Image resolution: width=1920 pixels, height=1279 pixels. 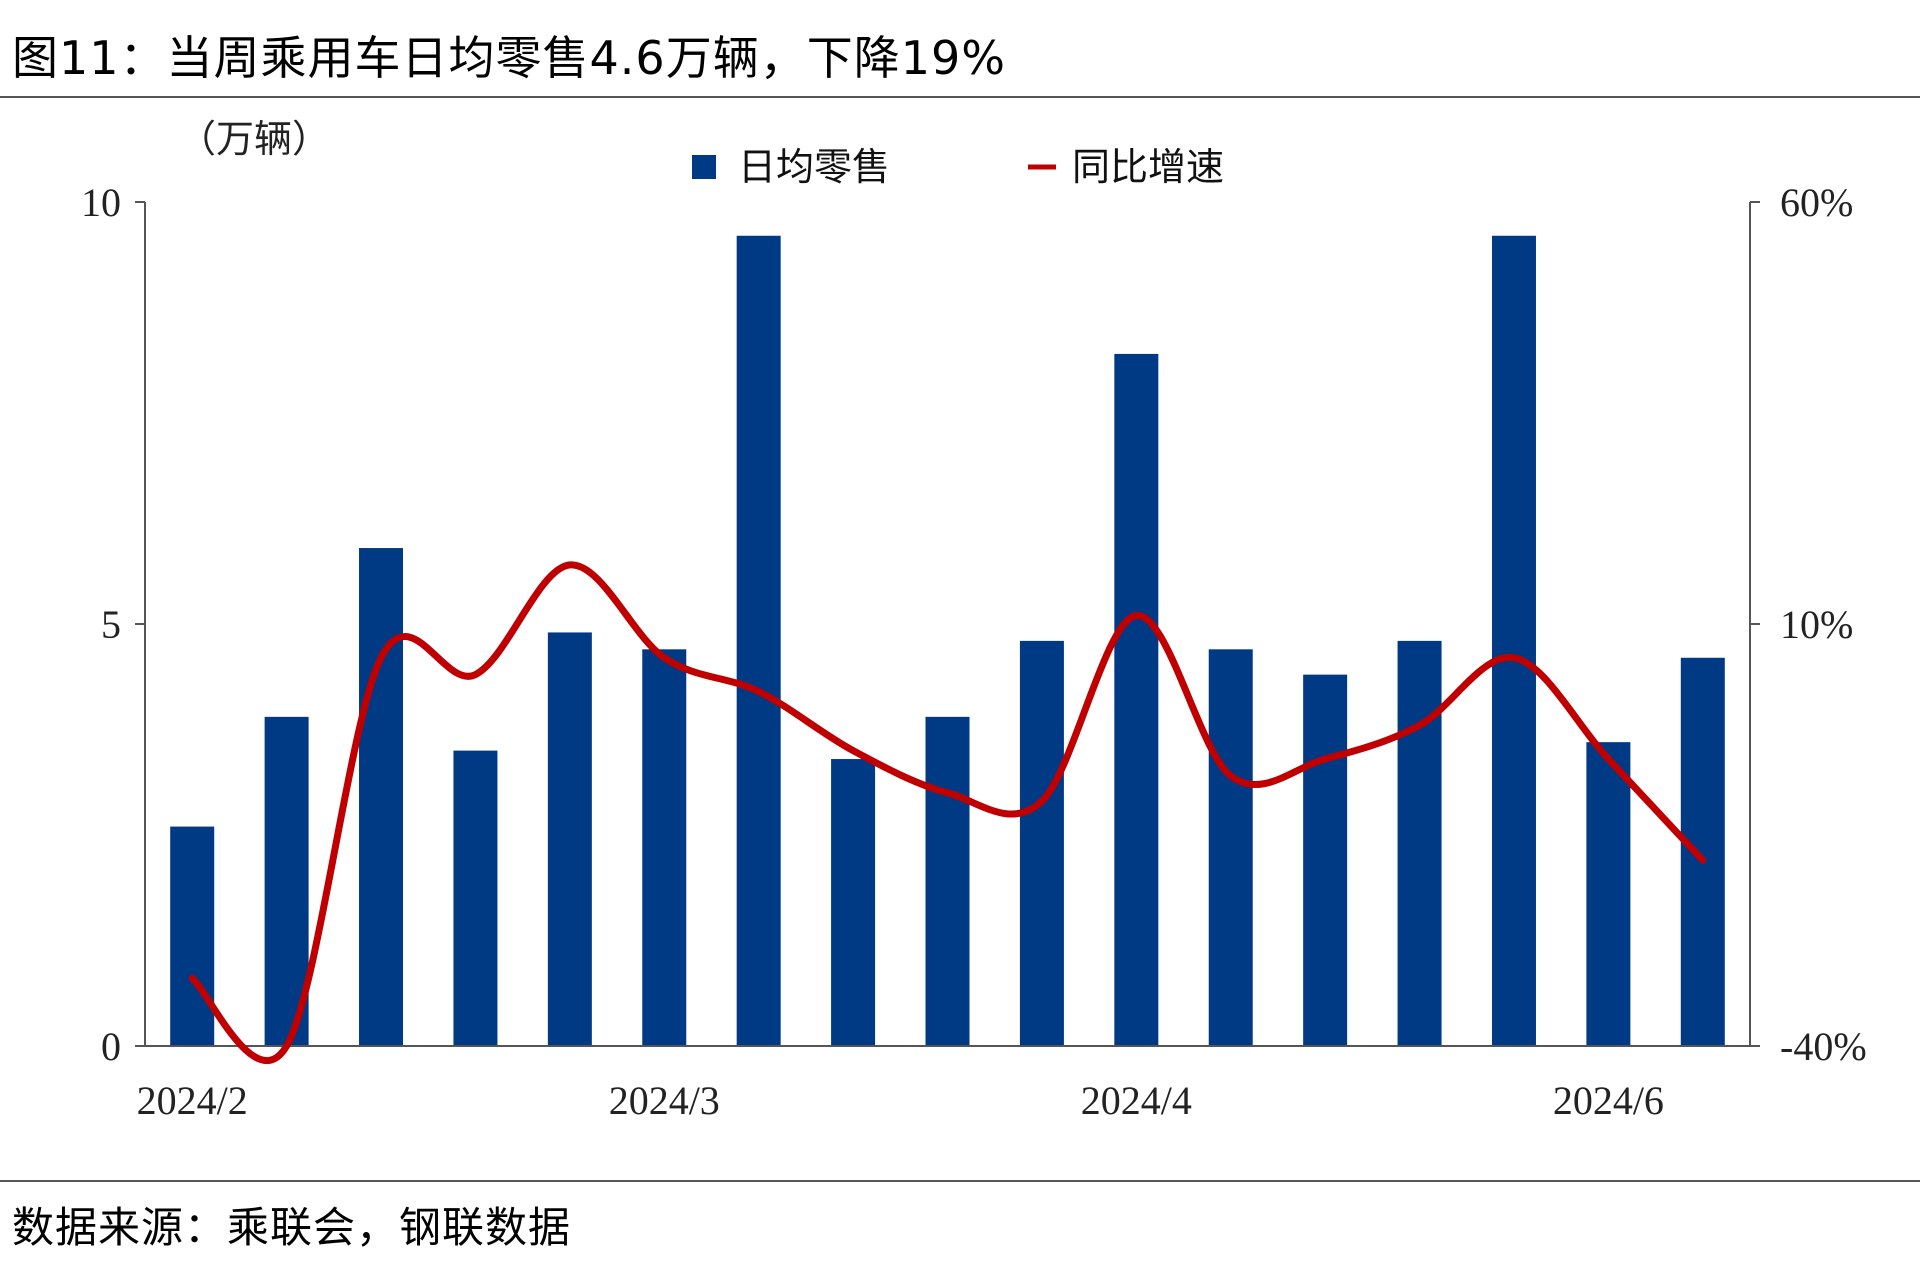 What do you see at coordinates (1816, 624) in the screenshot?
I see `right-tick-label: 10%` at bounding box center [1816, 624].